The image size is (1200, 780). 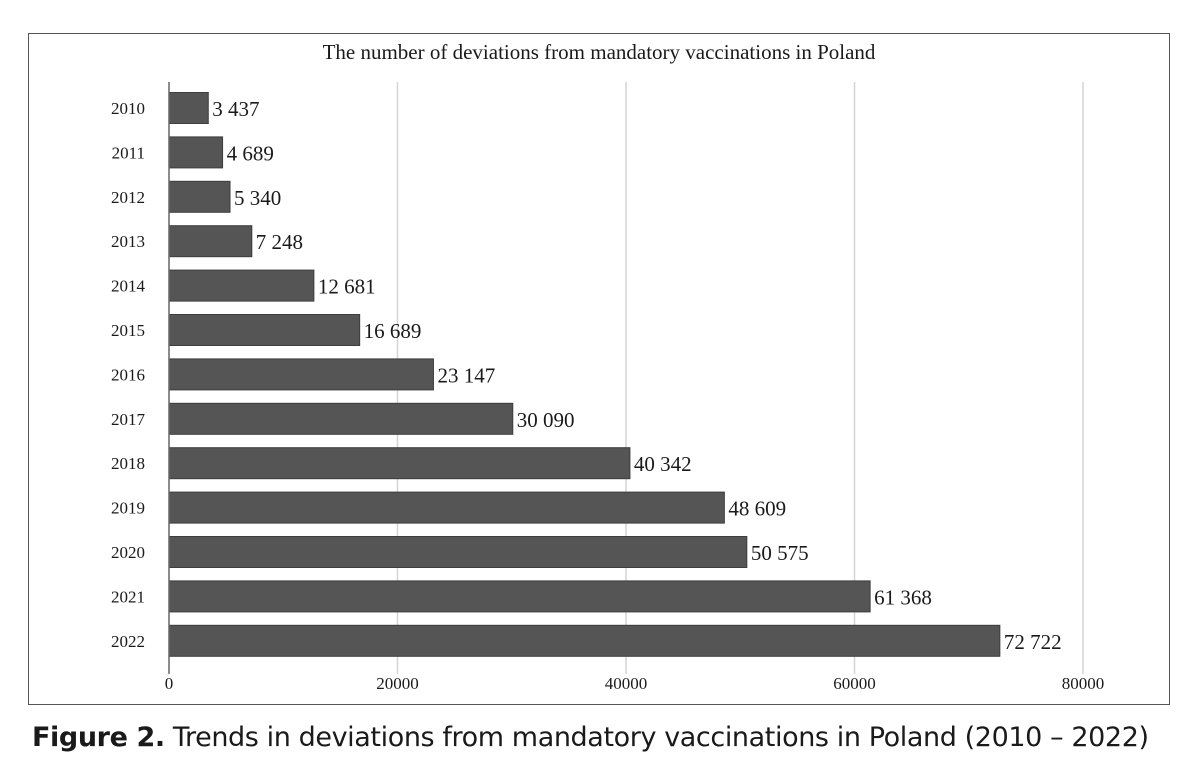 What do you see at coordinates (1083, 683) in the screenshot?
I see `x-tick-label: 80000` at bounding box center [1083, 683].